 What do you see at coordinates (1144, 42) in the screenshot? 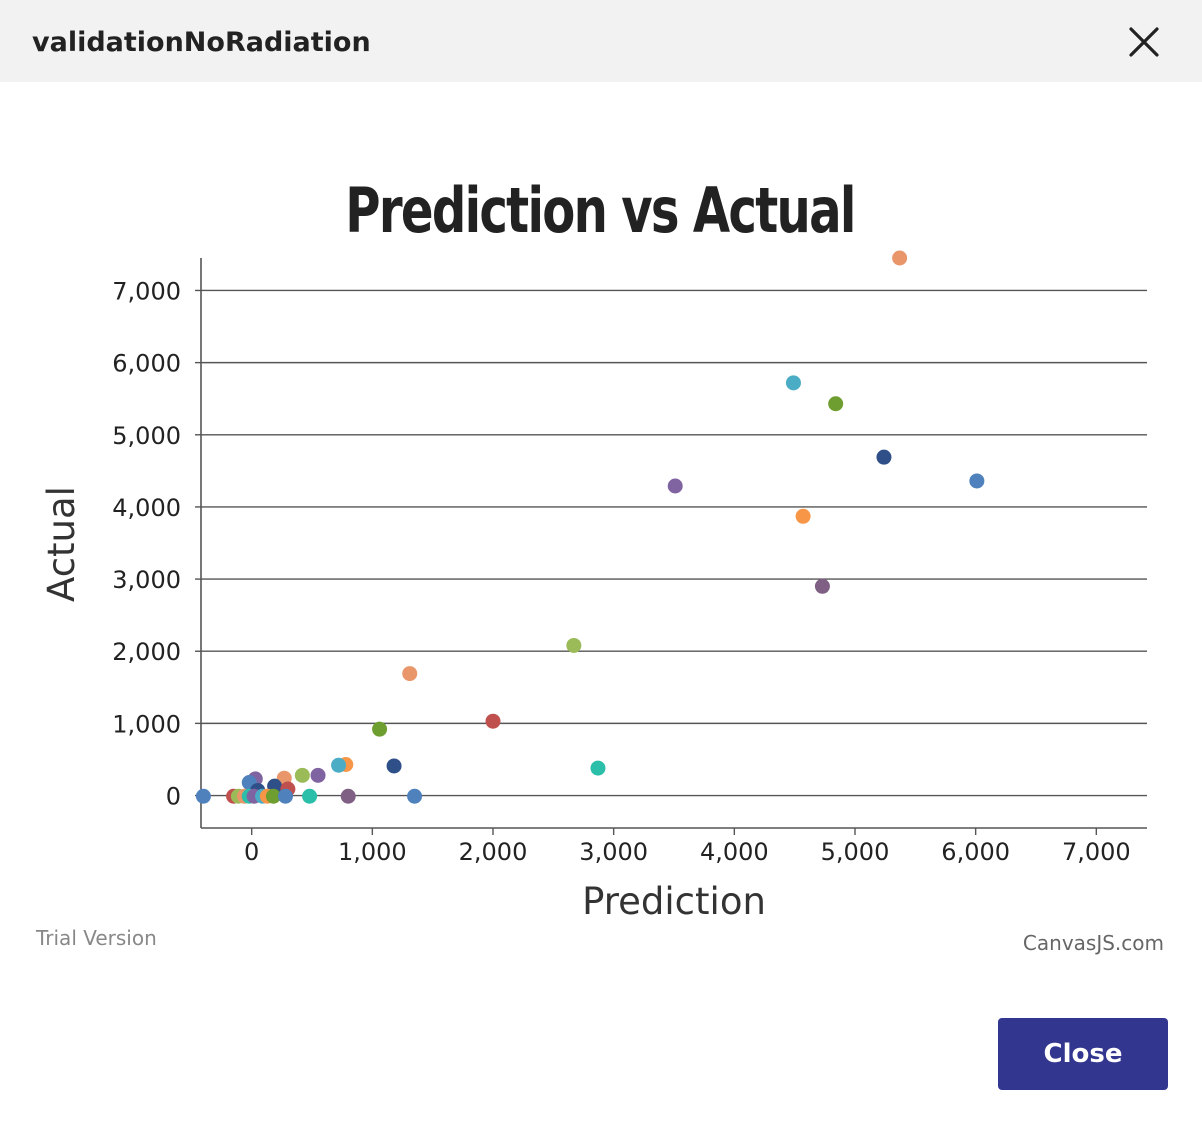
I see `close-x-icon` at bounding box center [1144, 42].